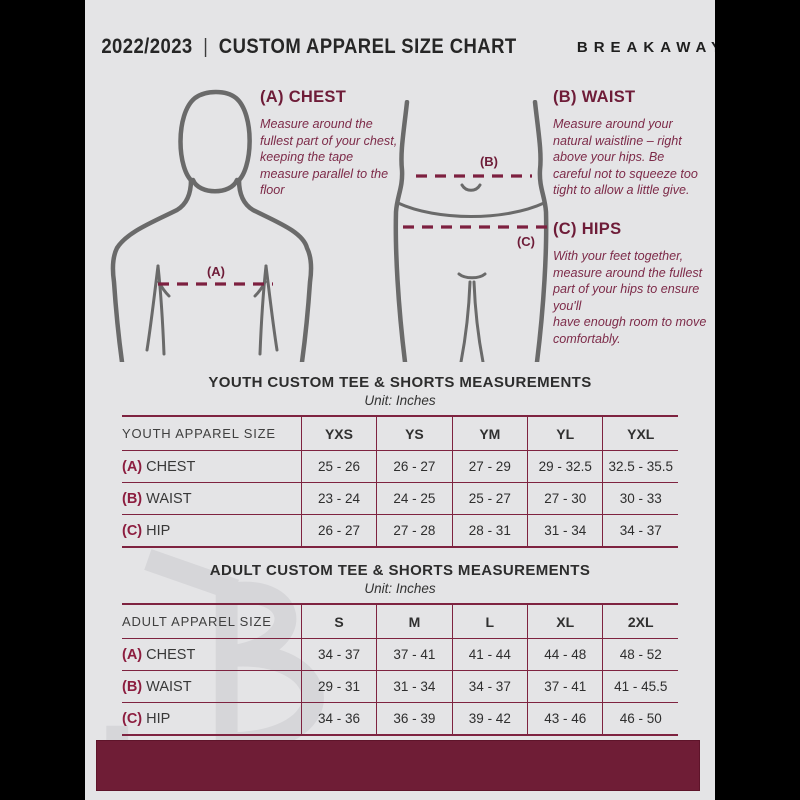  Describe the element at coordinates (526, 241) in the screenshot. I see `hips-line-label: (C)` at that location.